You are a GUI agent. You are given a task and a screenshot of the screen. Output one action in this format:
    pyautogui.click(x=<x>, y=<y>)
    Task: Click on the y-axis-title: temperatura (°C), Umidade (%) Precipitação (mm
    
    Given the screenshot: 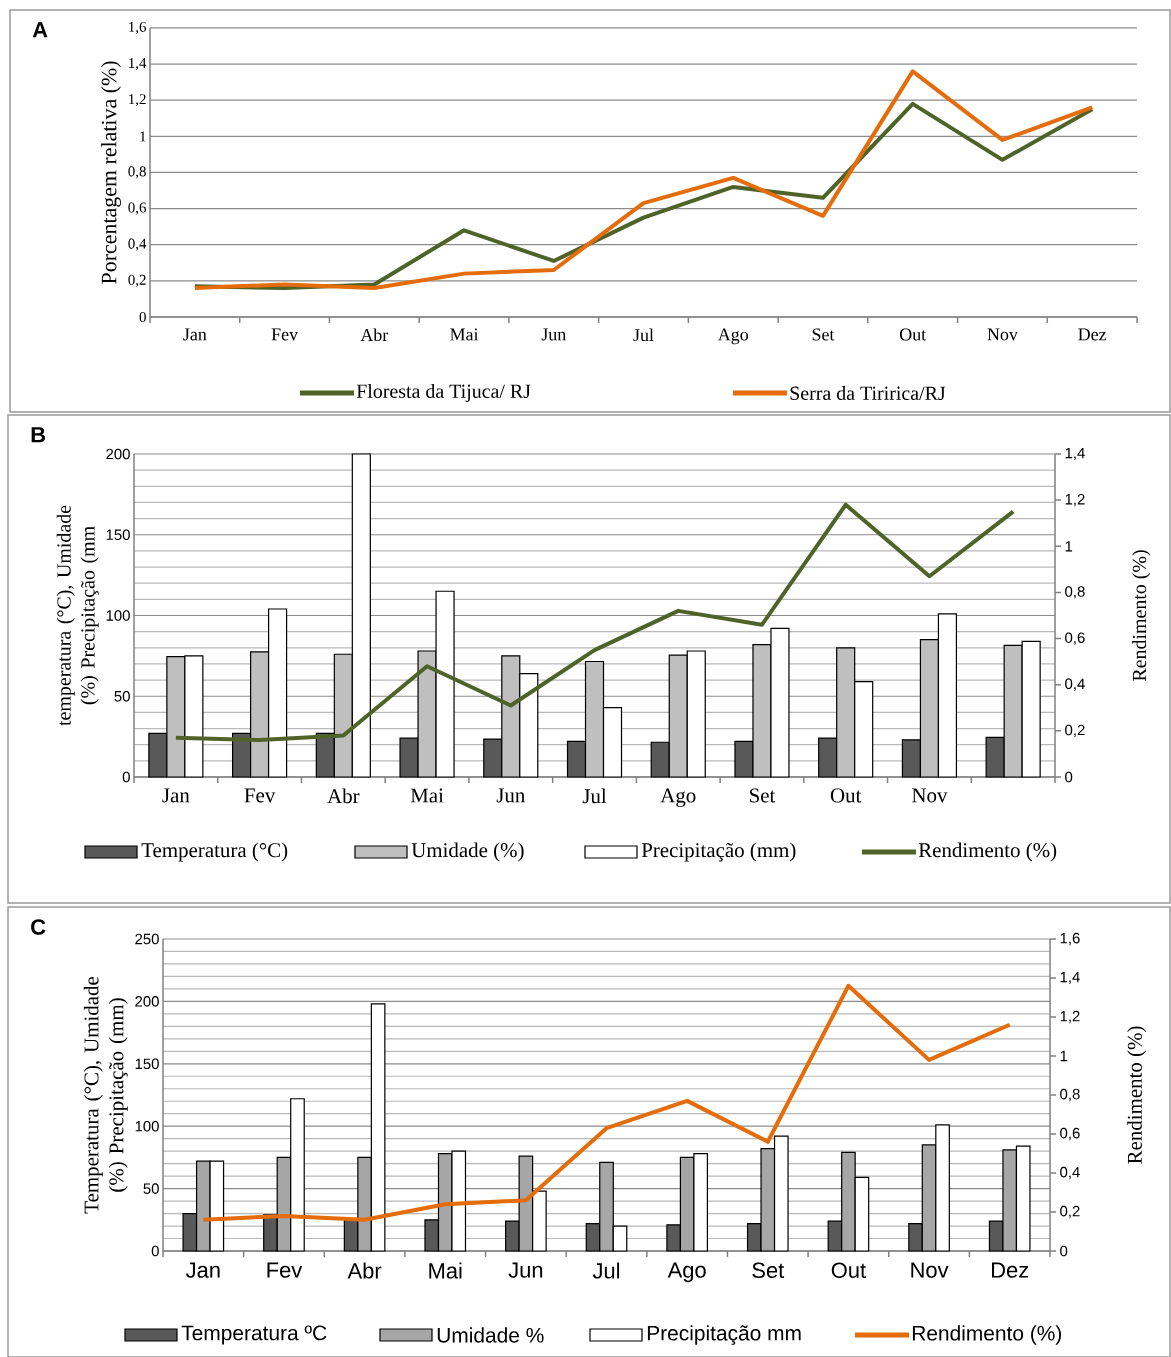 What is the action you would take?
    pyautogui.click(x=77, y=615)
    